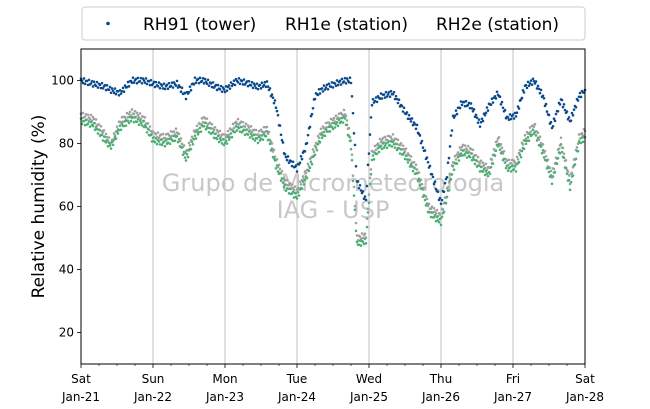 This screenshot has width=650, height=409. What do you see at coordinates (80, 397) in the screenshot?
I see `x-tick-label-date: Jan-21` at bounding box center [80, 397].